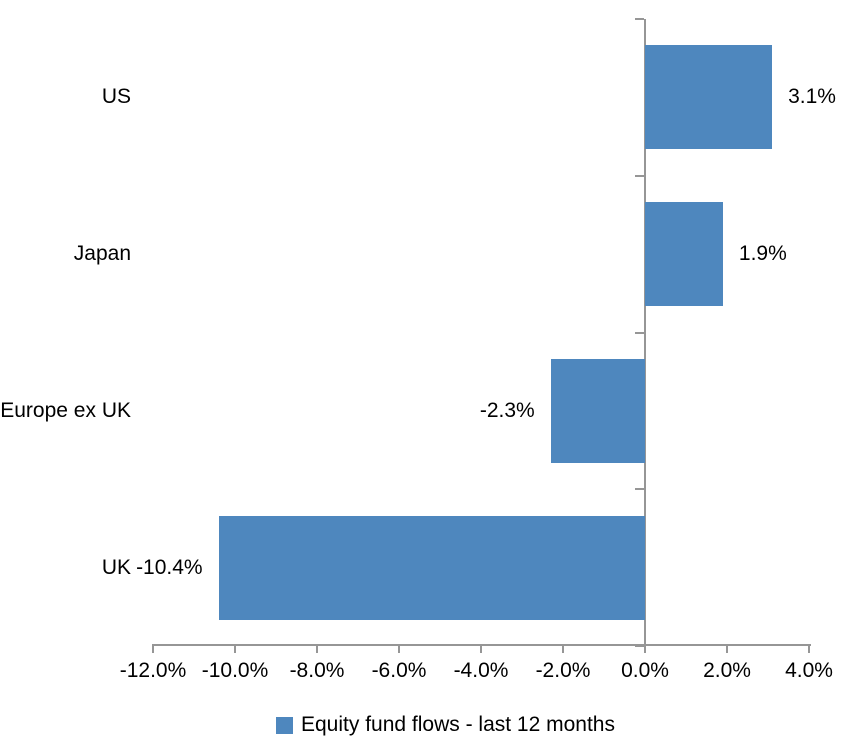  Describe the element at coordinates (458, 724) in the screenshot. I see `legend-label: Equity fund flows - last 12 months` at that location.